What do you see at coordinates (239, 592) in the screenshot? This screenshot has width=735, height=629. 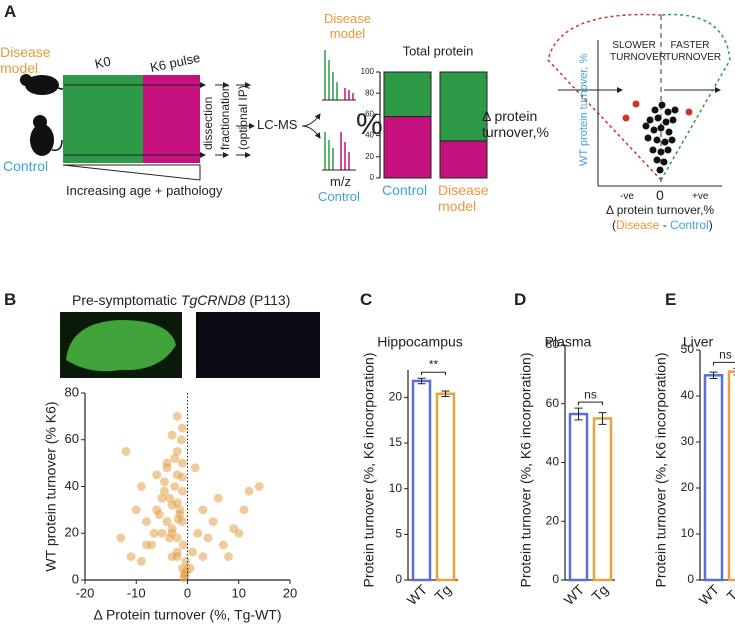 I see `x-tick-label: 10` at bounding box center [239, 592].